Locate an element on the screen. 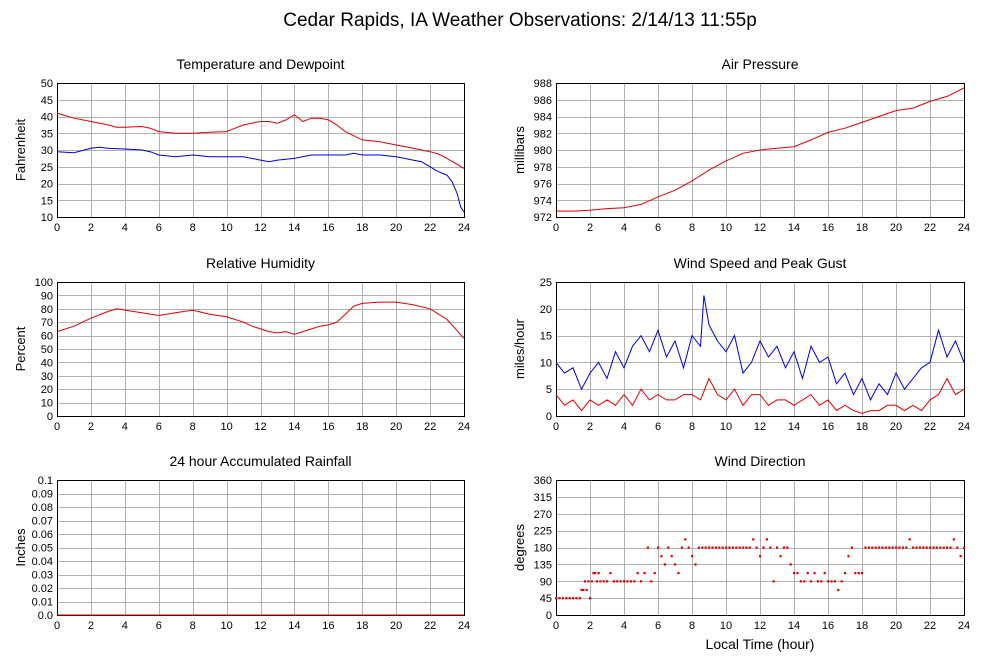 The image size is (999, 659). y-tick-label: 0.1 is located at coordinates (45, 481).